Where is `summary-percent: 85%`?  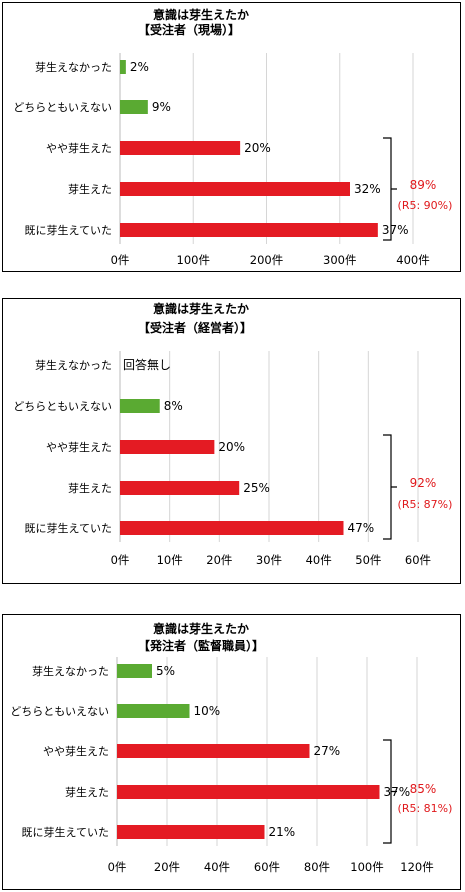
summary-percent: 85% is located at coordinates (423, 789).